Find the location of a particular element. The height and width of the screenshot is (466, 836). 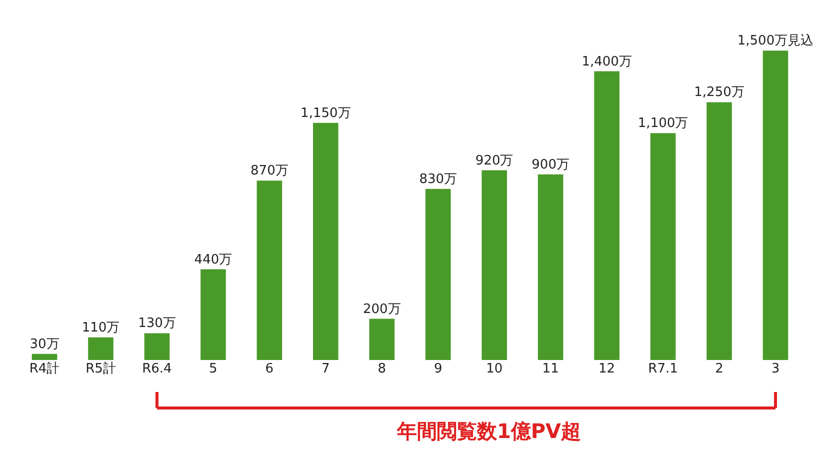

data-label: 830万 is located at coordinates (438, 179).